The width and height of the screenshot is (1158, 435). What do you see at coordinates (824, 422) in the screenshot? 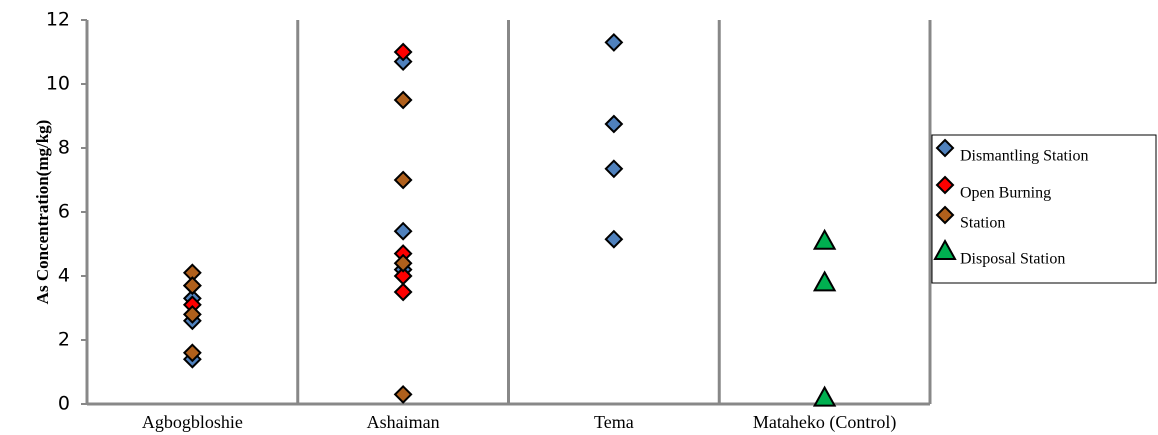
I see `x-tick-label: Mataheko (Control)` at bounding box center [824, 422].